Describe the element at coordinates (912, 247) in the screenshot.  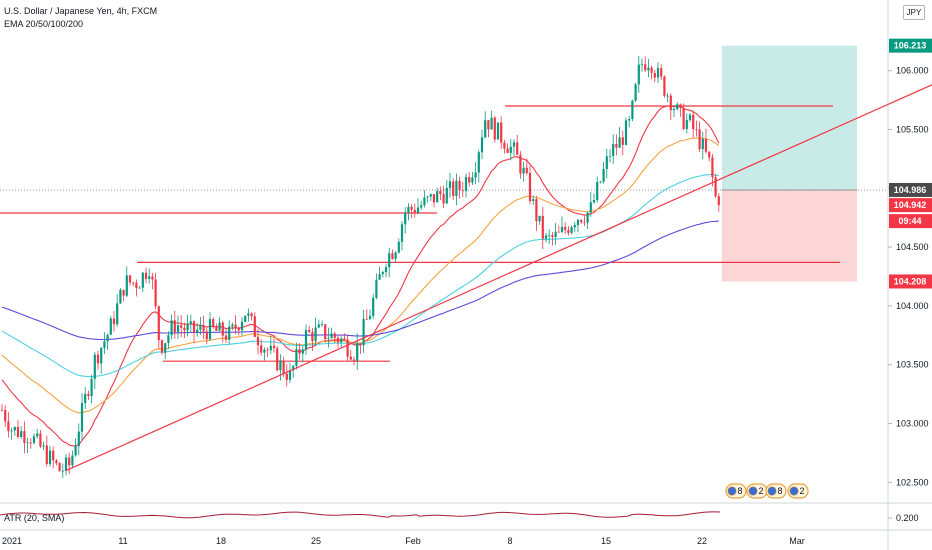
I see `y-tick-label: 104.500` at that location.